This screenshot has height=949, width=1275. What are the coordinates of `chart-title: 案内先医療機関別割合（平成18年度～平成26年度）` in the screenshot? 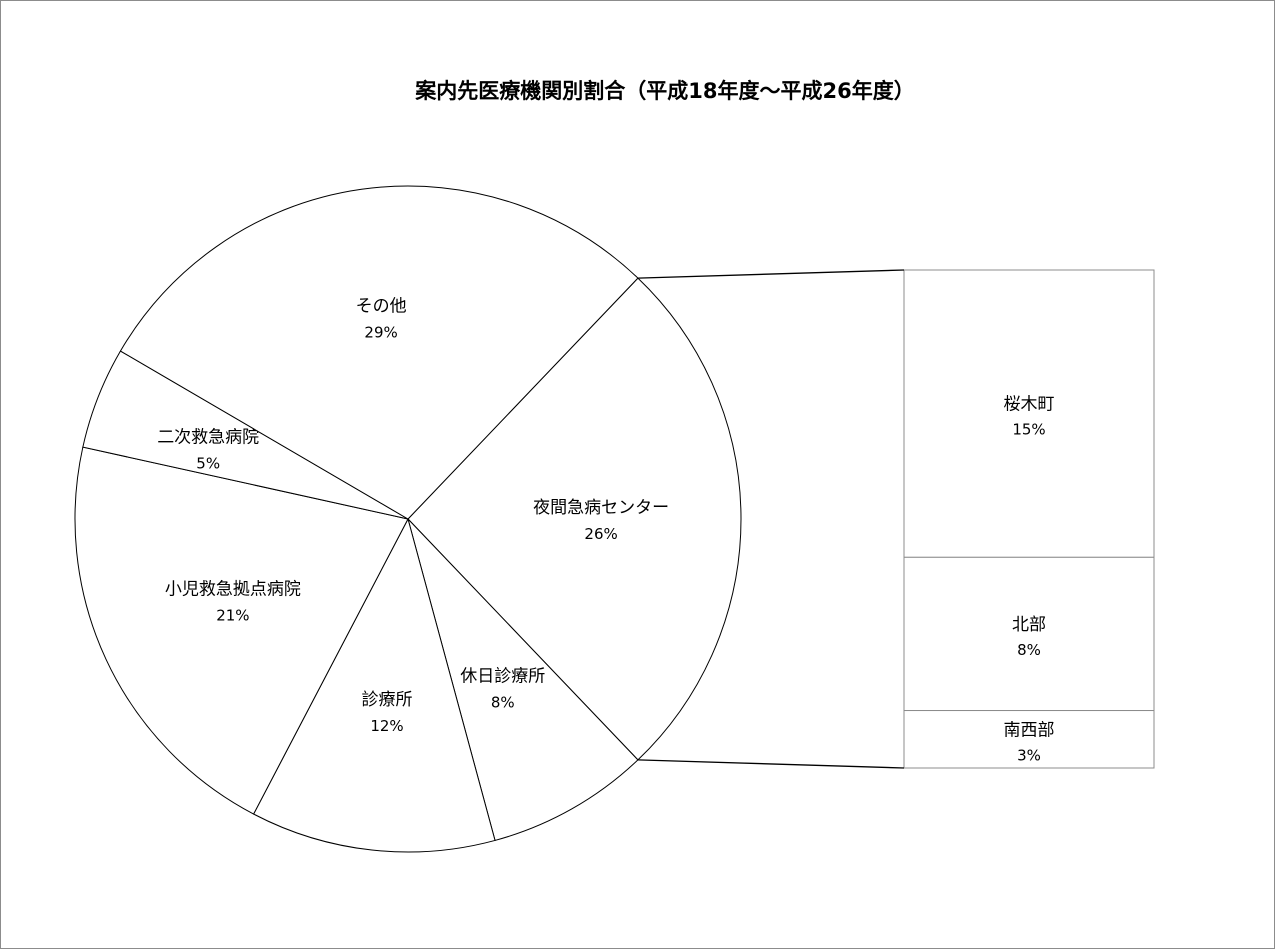 It's located at (664, 91).